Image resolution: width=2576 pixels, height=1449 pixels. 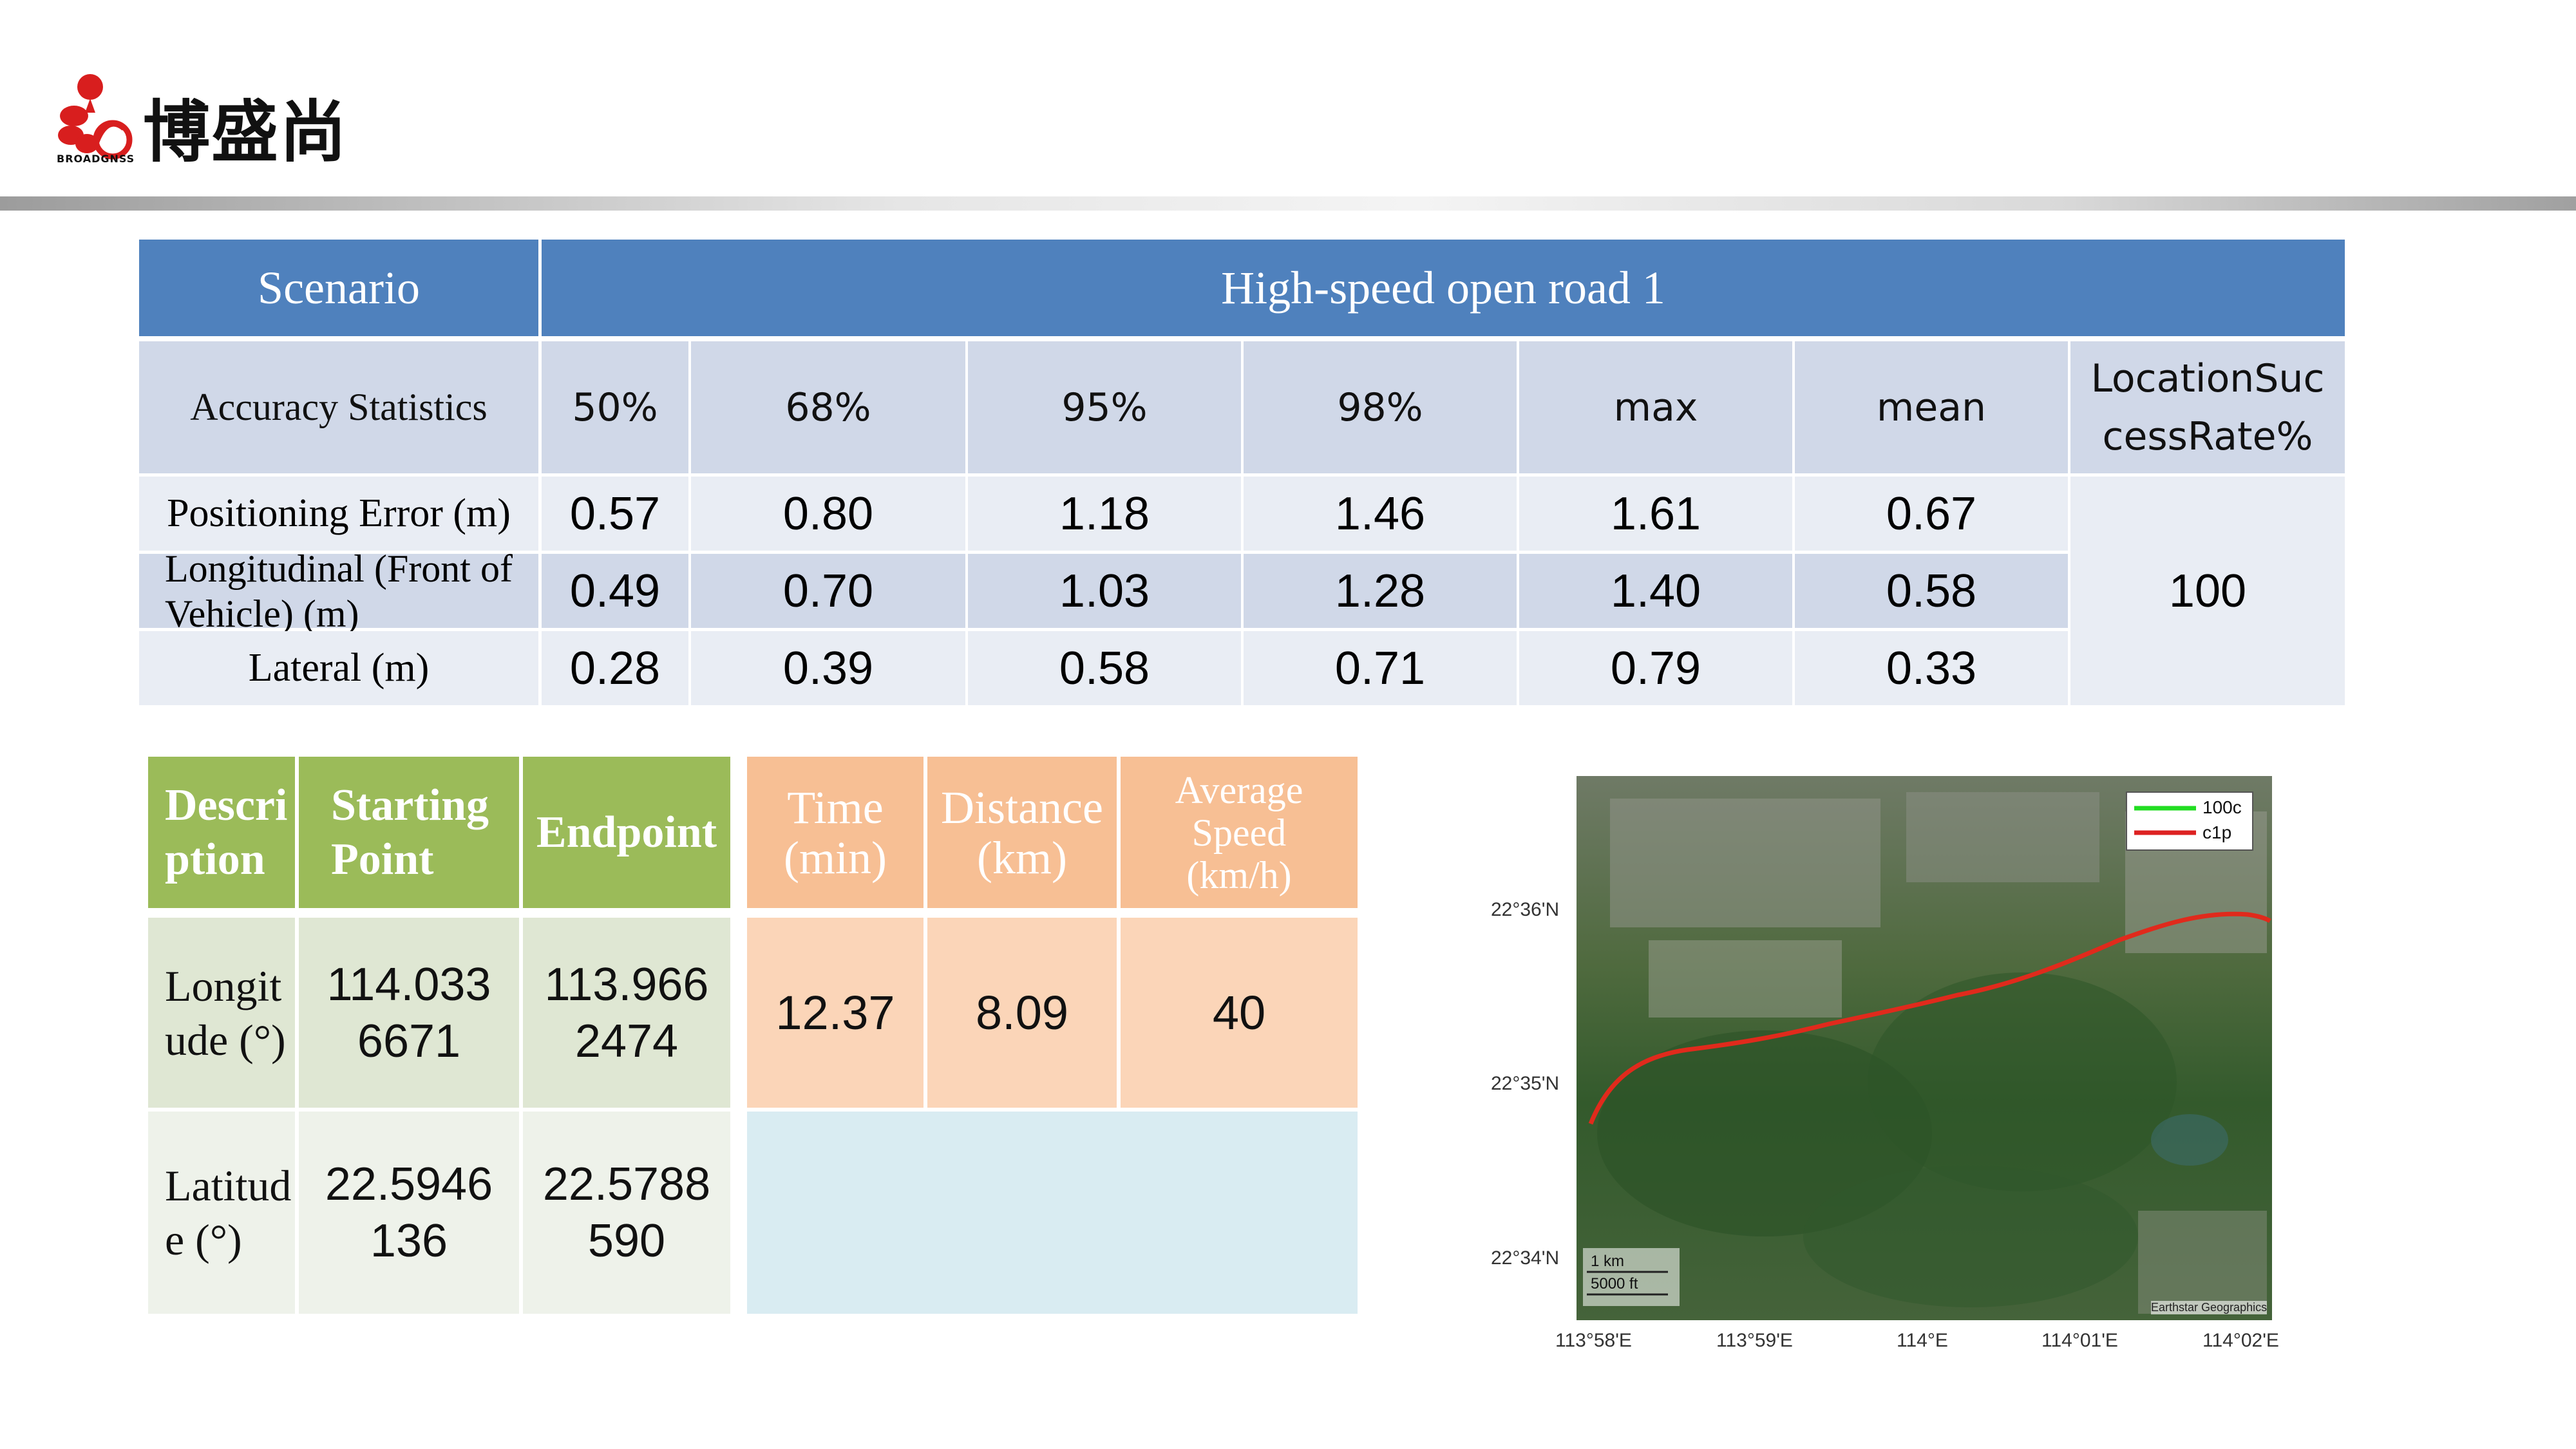 I want to click on cell-value: 0.57, so click(x=615, y=514).